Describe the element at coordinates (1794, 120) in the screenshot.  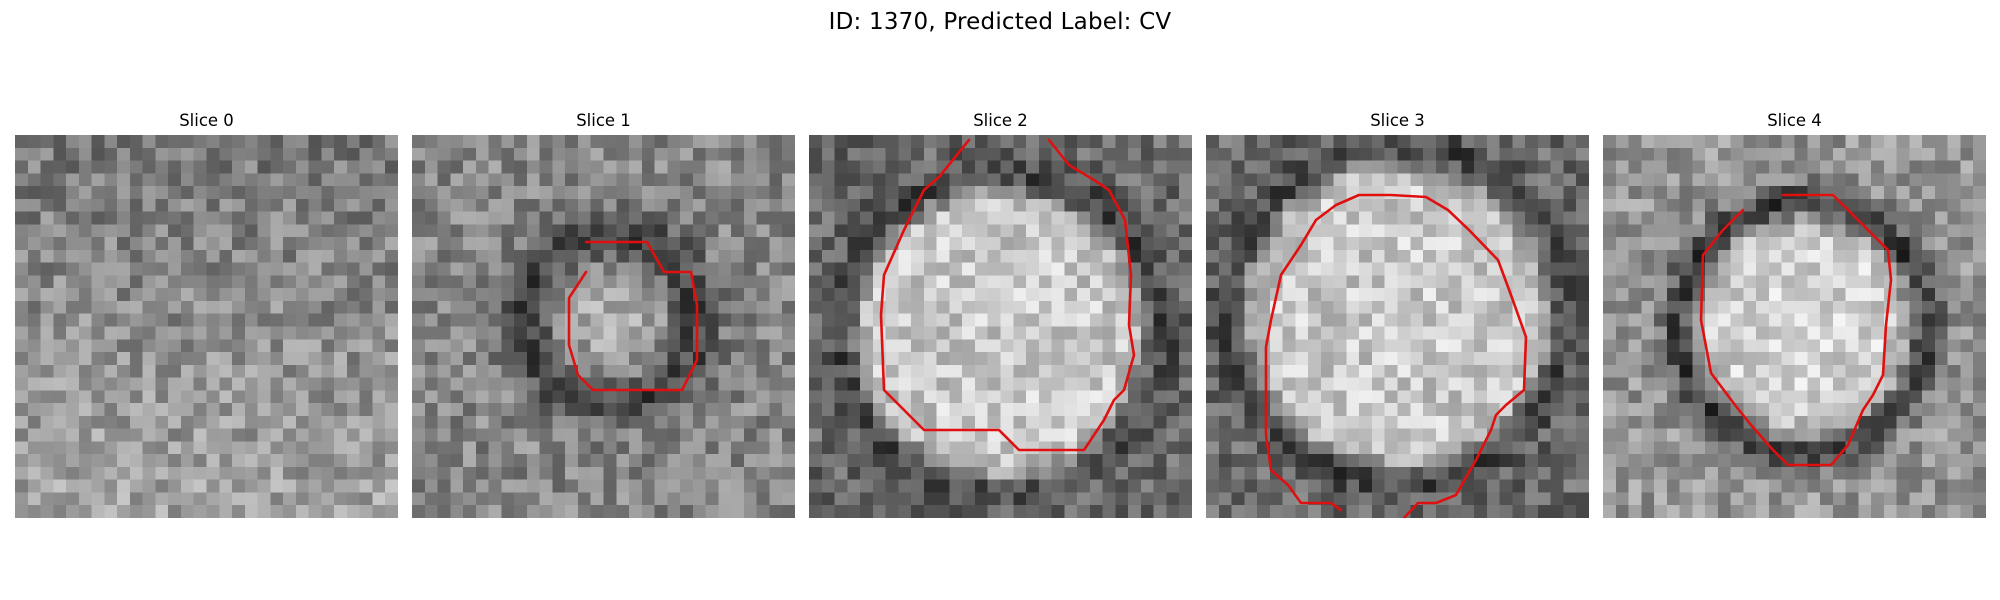
I see `slice-title: Slice 4` at that location.